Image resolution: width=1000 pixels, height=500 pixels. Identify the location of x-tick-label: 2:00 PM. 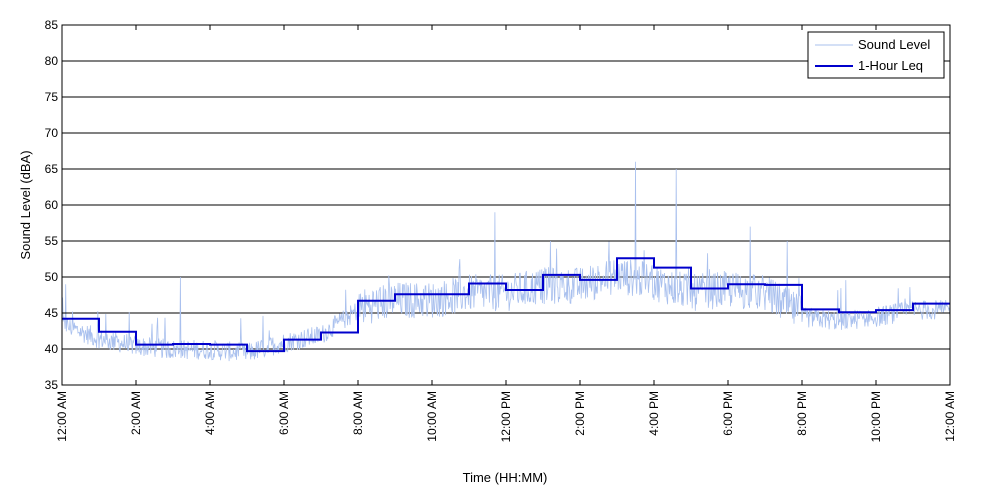
(580, 413).